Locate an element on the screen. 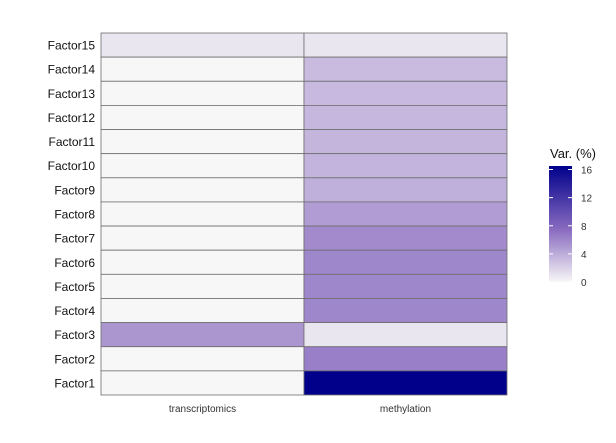  heatmap-cell-factor2-methylation is located at coordinates (405, 359).